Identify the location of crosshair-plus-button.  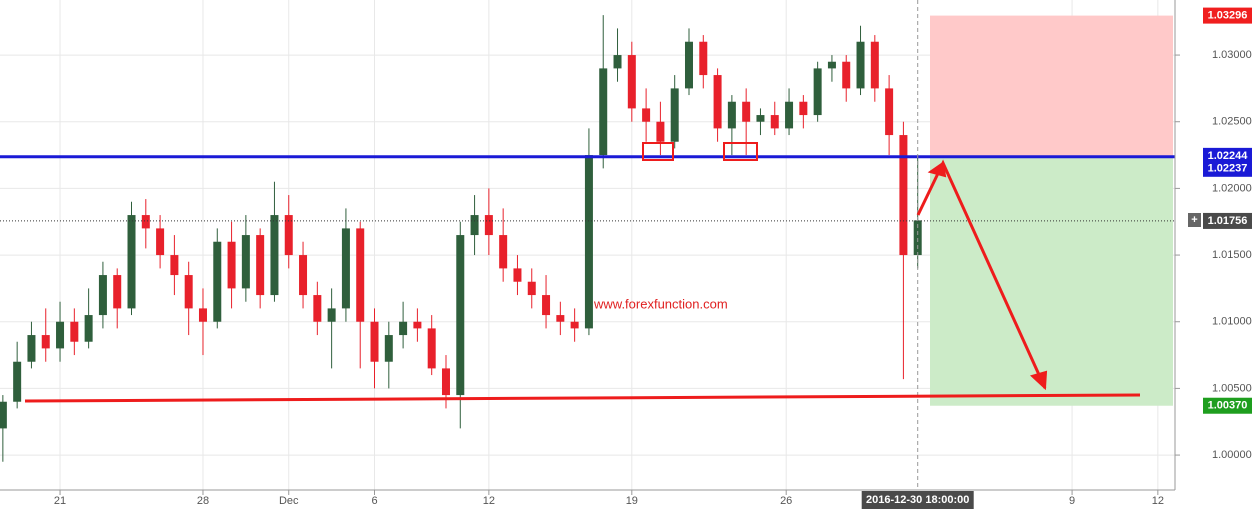
(1194, 220).